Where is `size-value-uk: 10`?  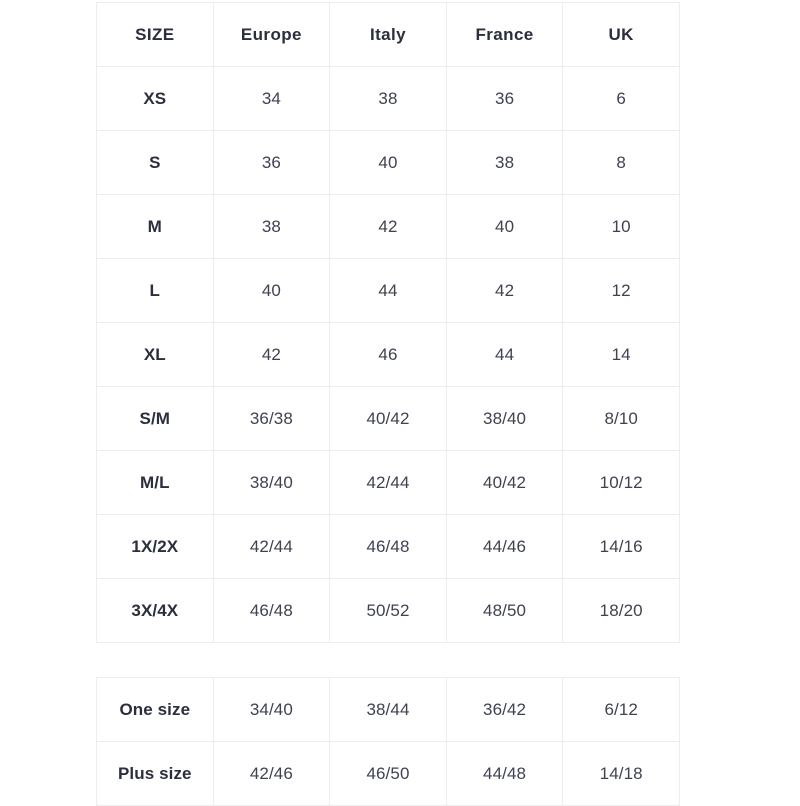
size-value-uk: 10 is located at coordinates (621, 226).